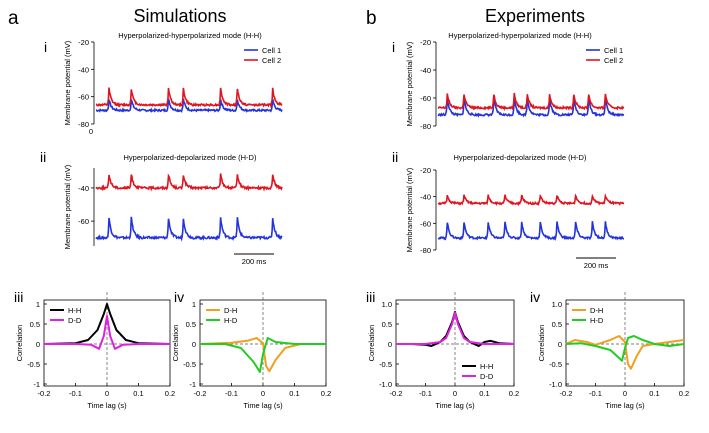 The image size is (709, 433). I want to click on legend-label-a-iv: D-H, so click(230, 310).